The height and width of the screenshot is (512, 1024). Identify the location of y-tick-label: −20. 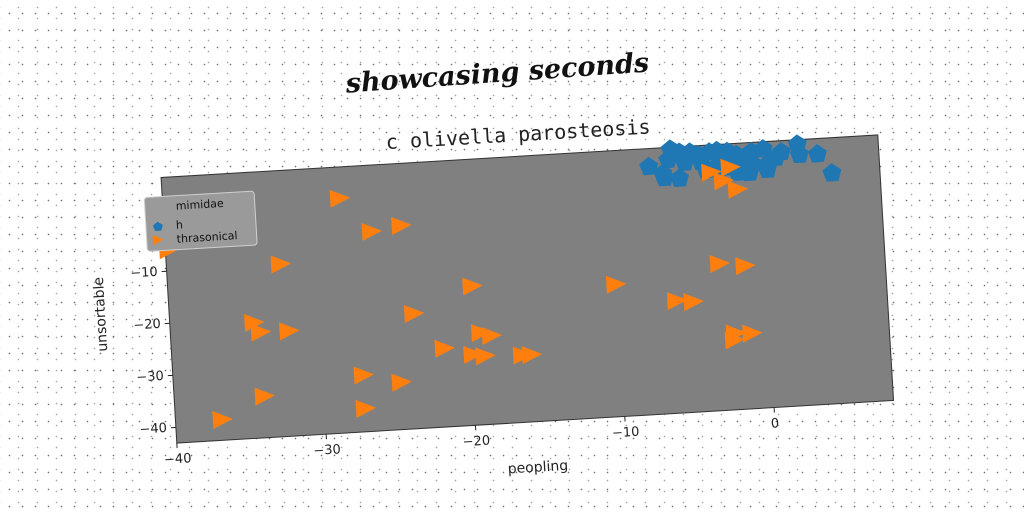
(147, 325).